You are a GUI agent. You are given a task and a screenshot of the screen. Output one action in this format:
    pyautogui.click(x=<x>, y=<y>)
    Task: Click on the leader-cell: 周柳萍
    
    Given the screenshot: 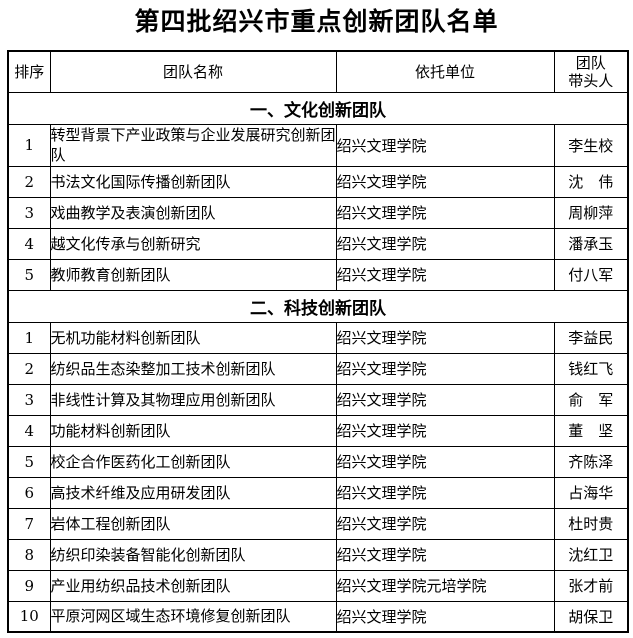 What is the action you would take?
    pyautogui.click(x=591, y=212)
    